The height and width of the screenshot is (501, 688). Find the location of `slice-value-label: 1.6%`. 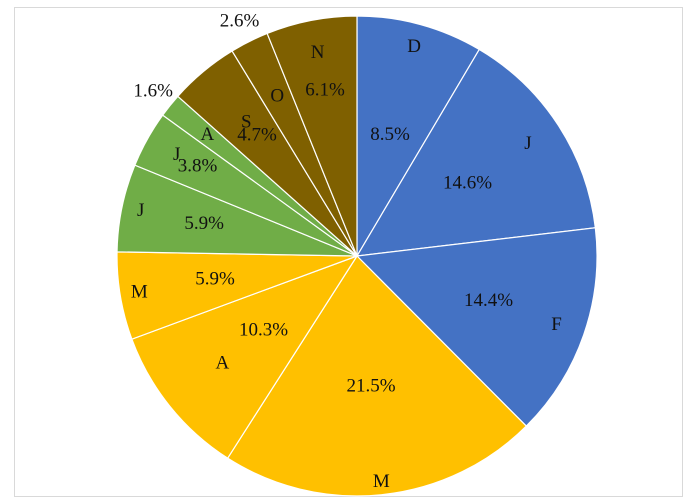

slice-value-label: 1.6% is located at coordinates (153, 90).